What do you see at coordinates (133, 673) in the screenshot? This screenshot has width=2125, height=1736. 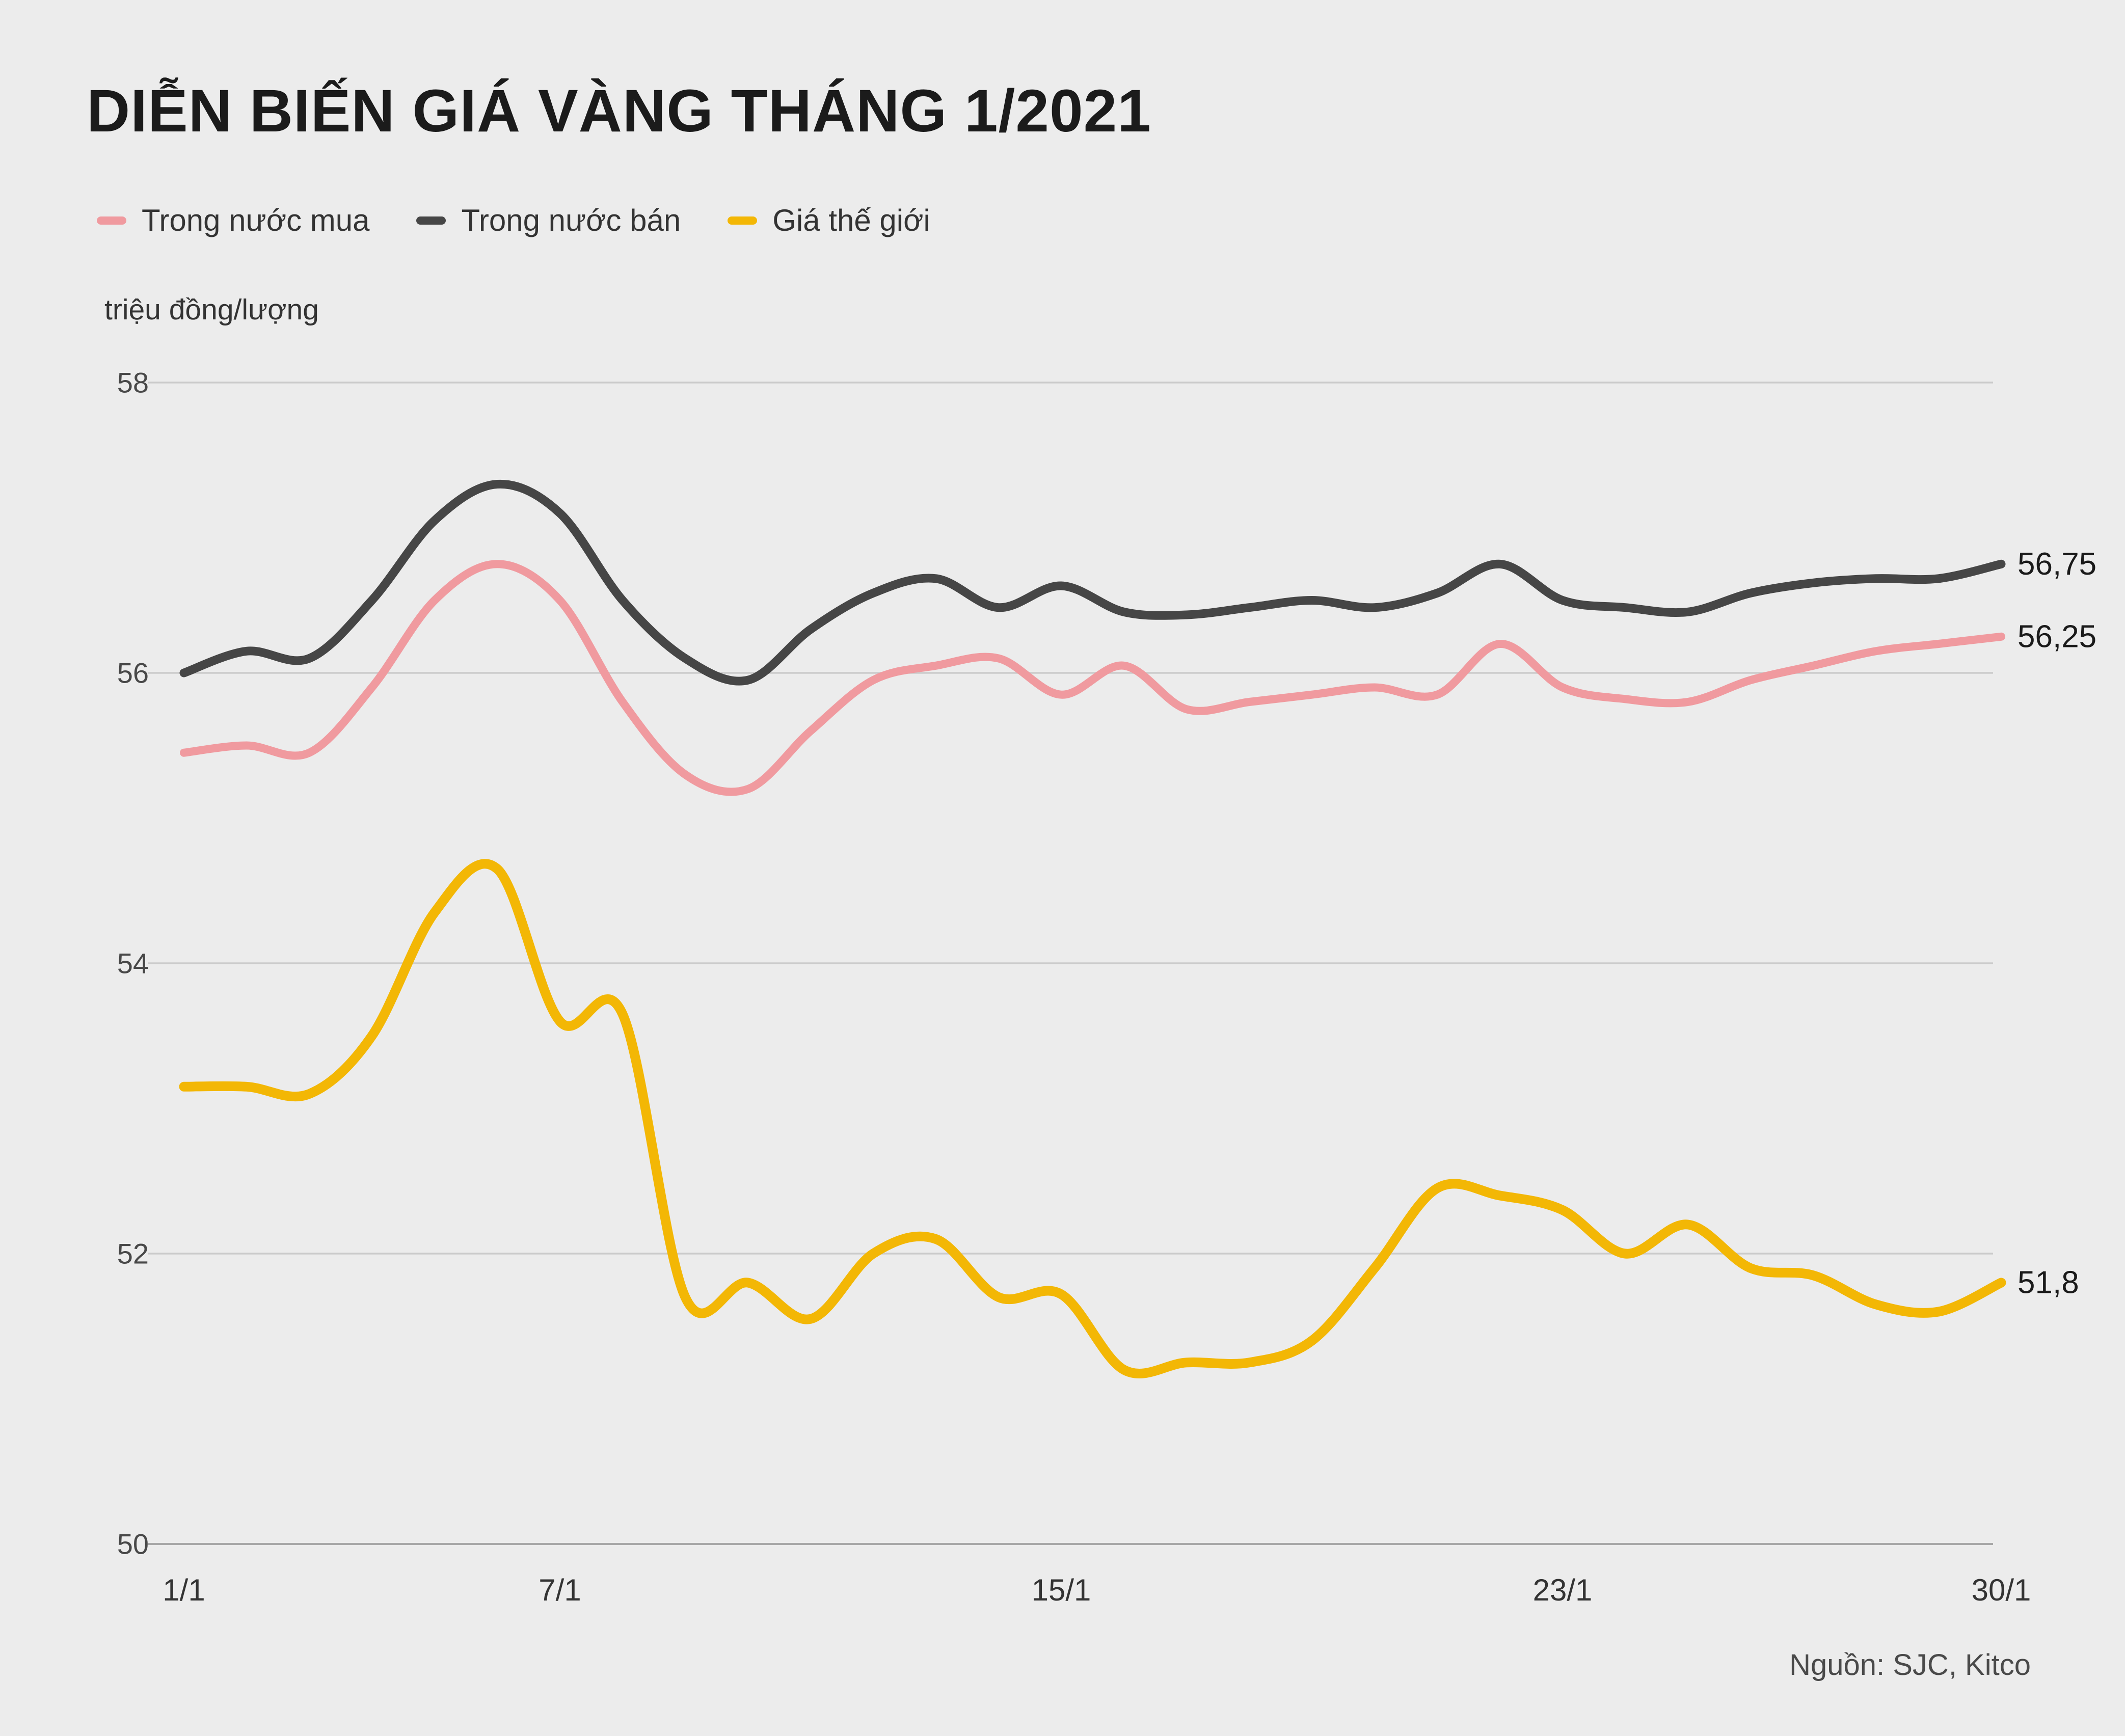 I see `y-tick-label-56: 56` at bounding box center [133, 673].